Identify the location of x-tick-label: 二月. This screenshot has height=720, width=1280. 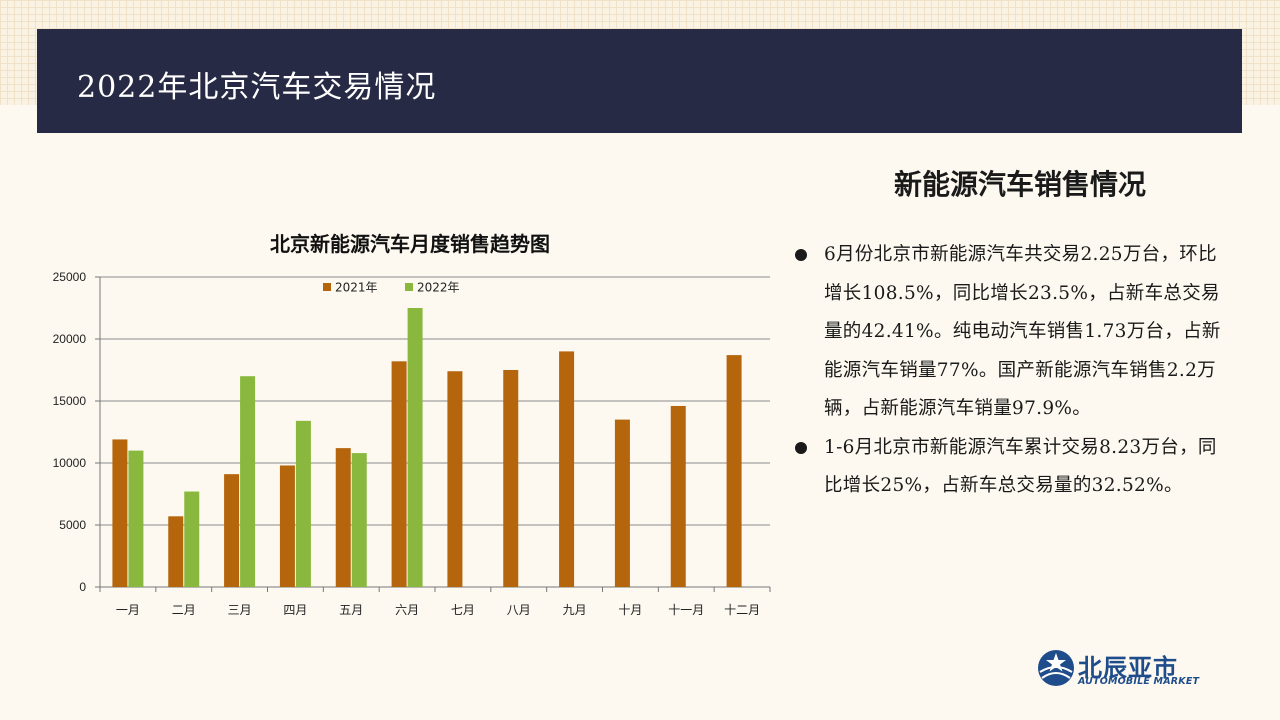
(184, 610).